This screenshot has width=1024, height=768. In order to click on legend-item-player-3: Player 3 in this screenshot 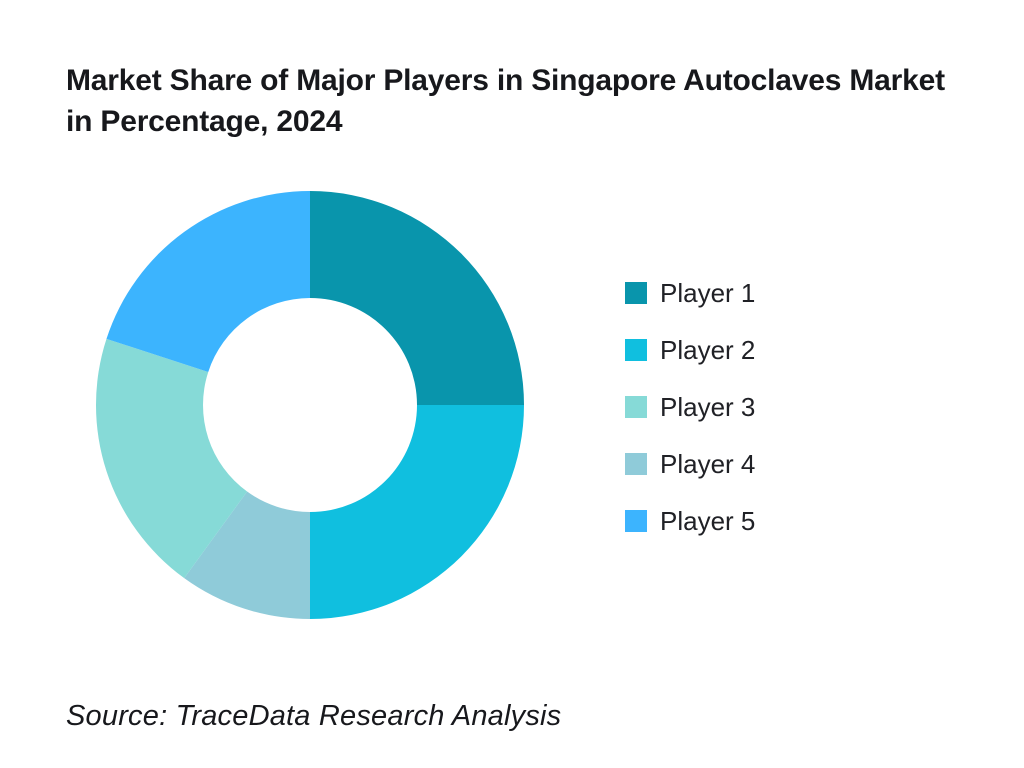, I will do `click(690, 407)`.